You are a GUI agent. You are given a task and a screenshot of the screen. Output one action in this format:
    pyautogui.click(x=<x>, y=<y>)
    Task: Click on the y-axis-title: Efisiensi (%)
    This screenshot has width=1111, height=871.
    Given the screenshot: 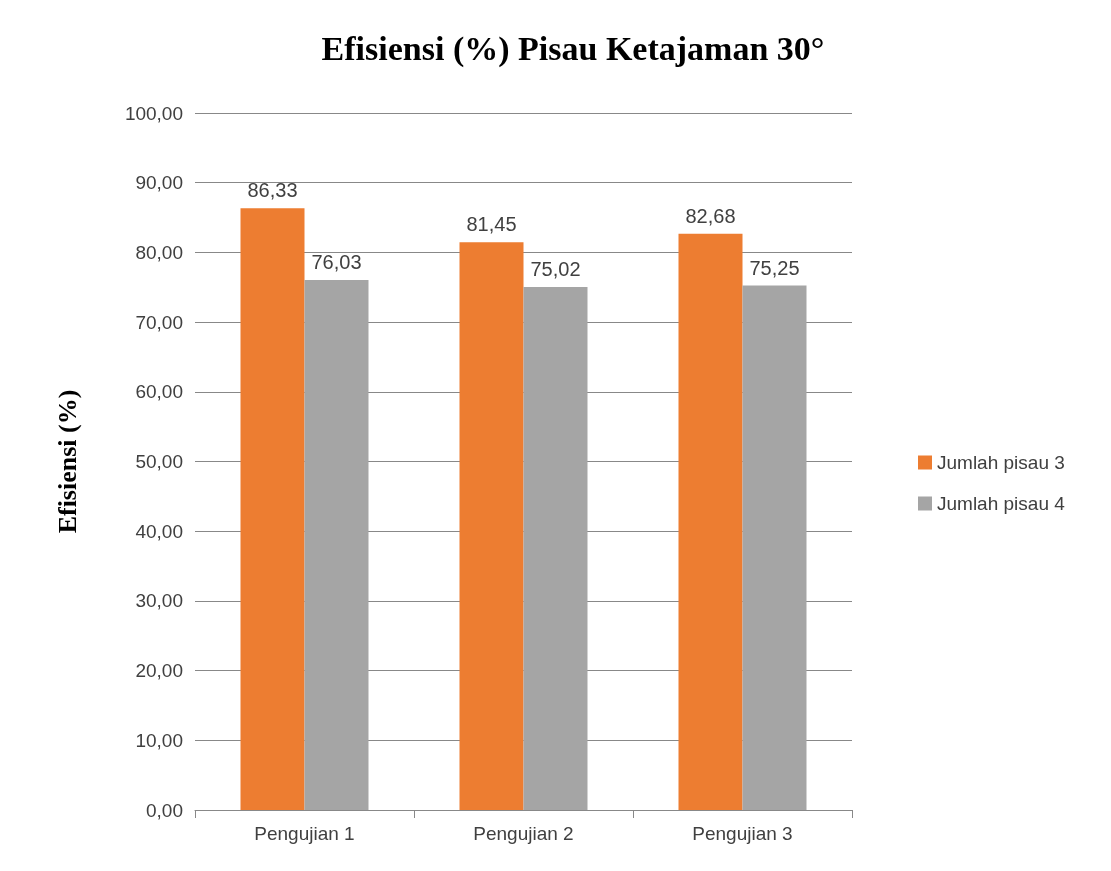 What is the action you would take?
    pyautogui.click(x=67, y=461)
    